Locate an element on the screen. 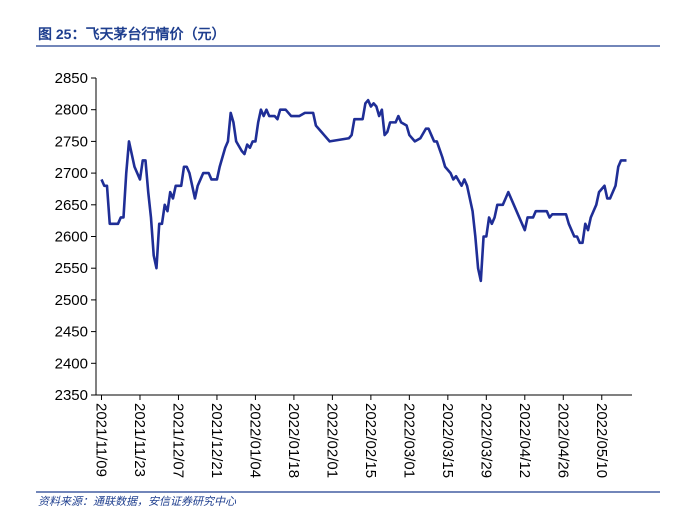 The width and height of the screenshot is (685, 508). x-tick-label: 2021/12/07 is located at coordinates (177, 440).